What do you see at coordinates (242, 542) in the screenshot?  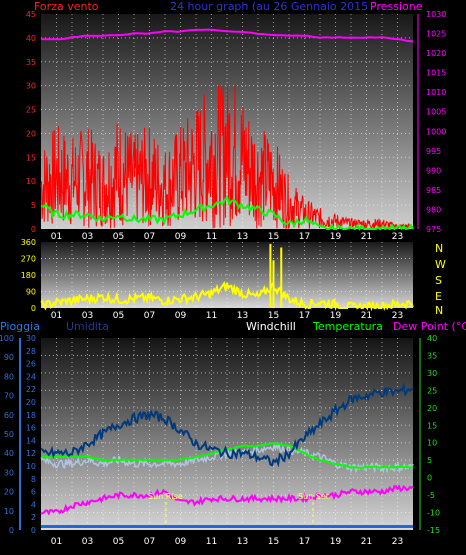 I see `temperature-x-tick: 13` at bounding box center [242, 542].